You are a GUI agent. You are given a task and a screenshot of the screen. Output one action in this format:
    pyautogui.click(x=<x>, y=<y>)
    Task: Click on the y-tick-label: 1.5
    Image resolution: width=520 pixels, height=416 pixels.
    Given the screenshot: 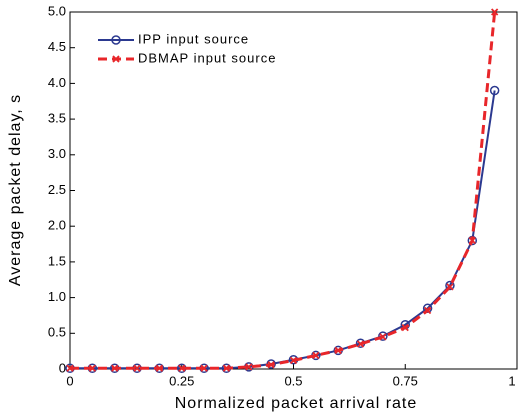 What is the action you would take?
    pyautogui.click(x=57, y=260)
    